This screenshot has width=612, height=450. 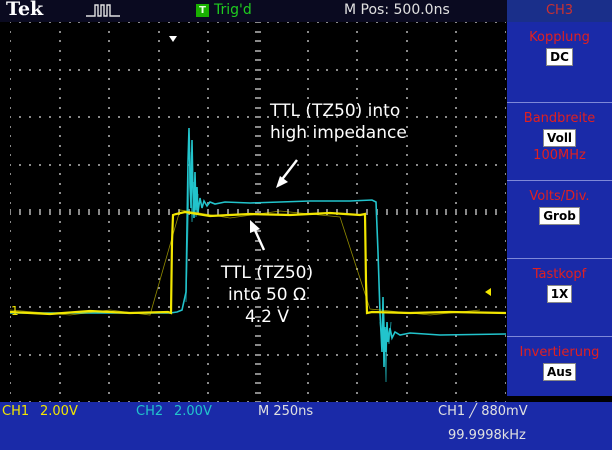 I want to click on side-menu-title: CH3, so click(x=559, y=11).